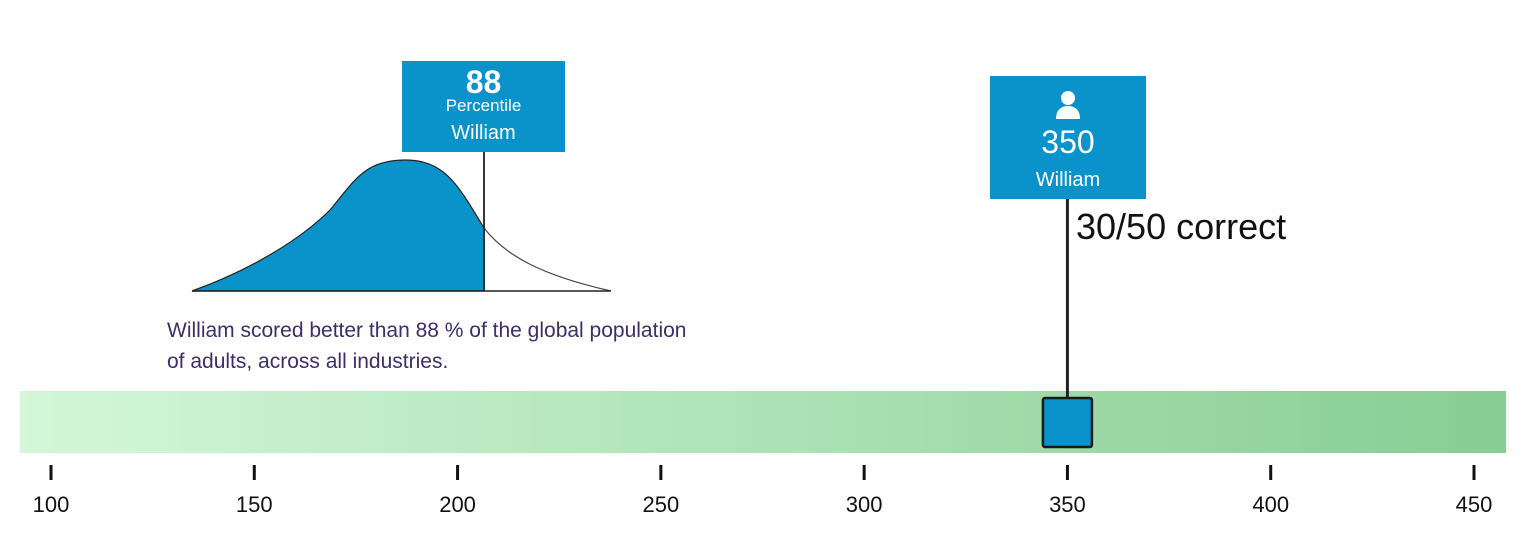  What do you see at coordinates (547, 259) in the screenshot?
I see `distribution-curve` at bounding box center [547, 259].